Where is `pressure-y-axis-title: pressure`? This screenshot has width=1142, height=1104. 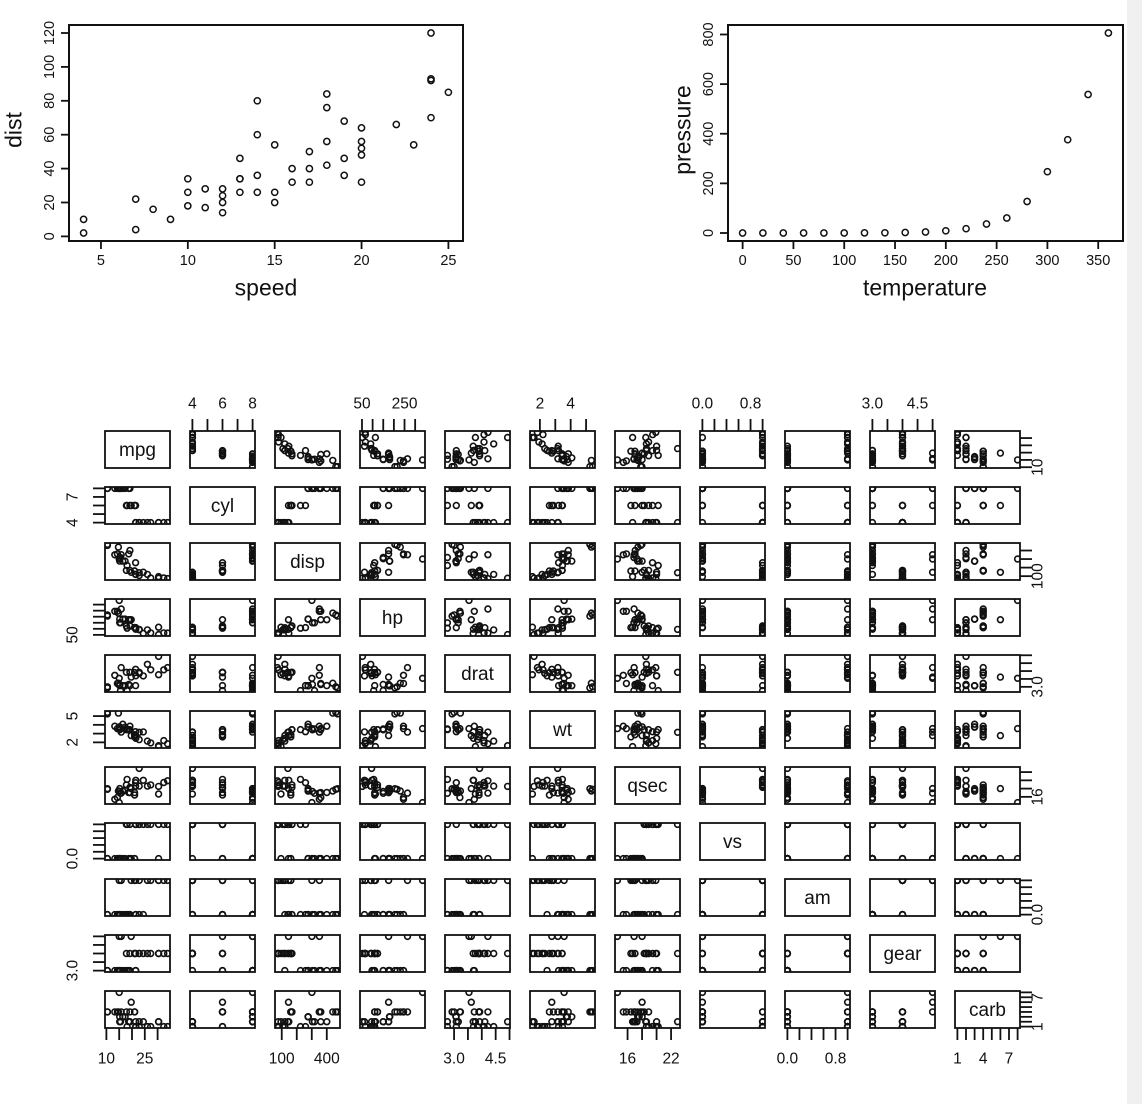 pressure-y-axis-title: pressure is located at coordinates (682, 130).